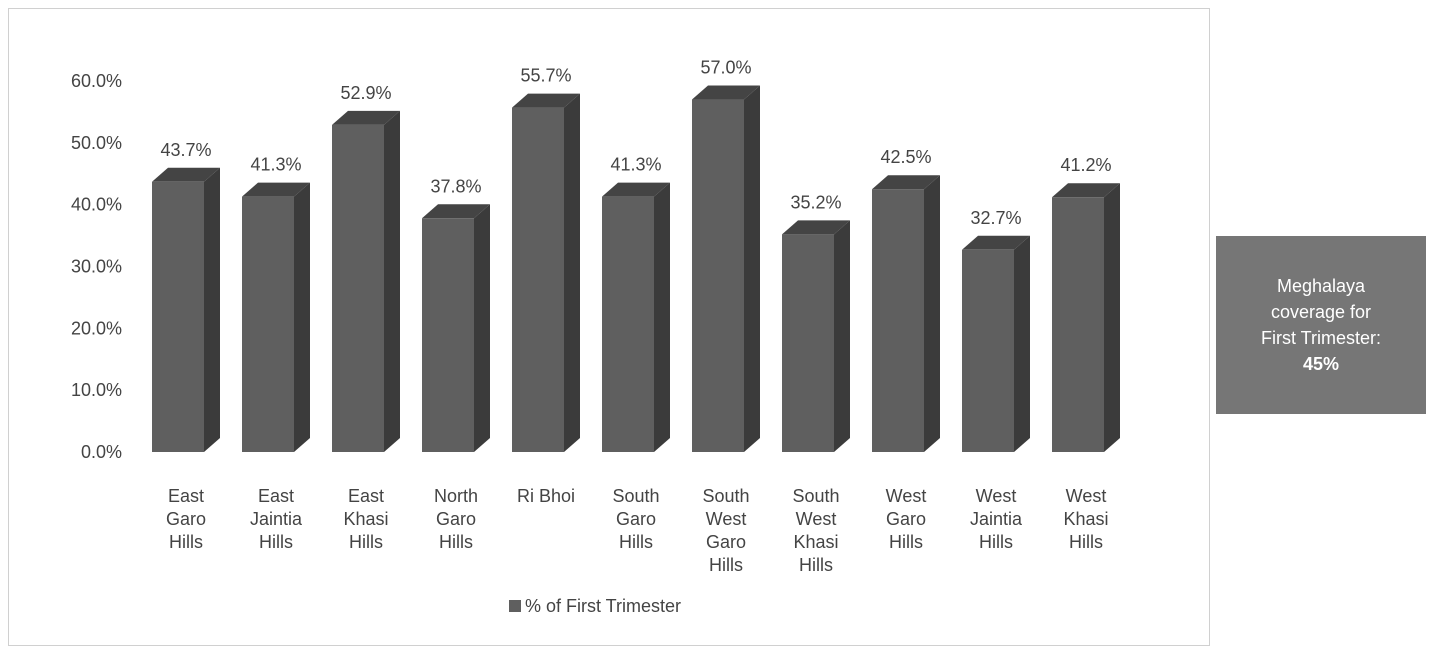 This screenshot has width=1446, height=649. What do you see at coordinates (1321, 286) in the screenshot?
I see `summary-line-1: Meghalaya` at bounding box center [1321, 286].